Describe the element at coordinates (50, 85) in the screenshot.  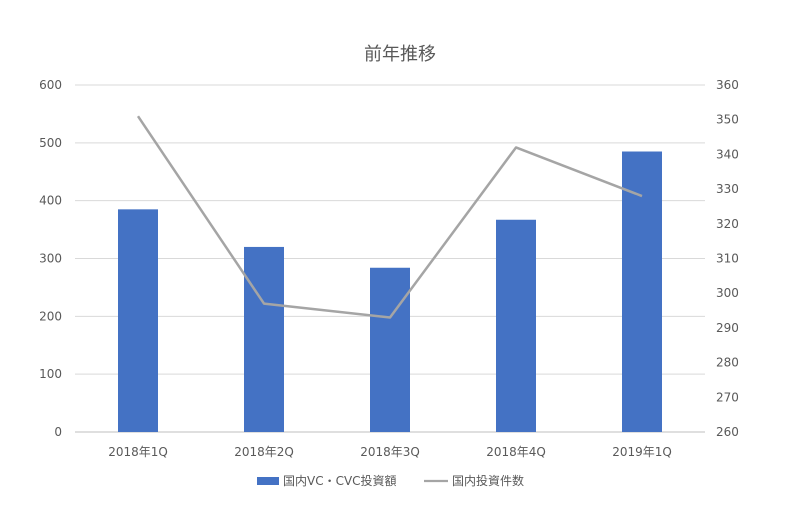
I see `left-tick-label: 600` at that location.